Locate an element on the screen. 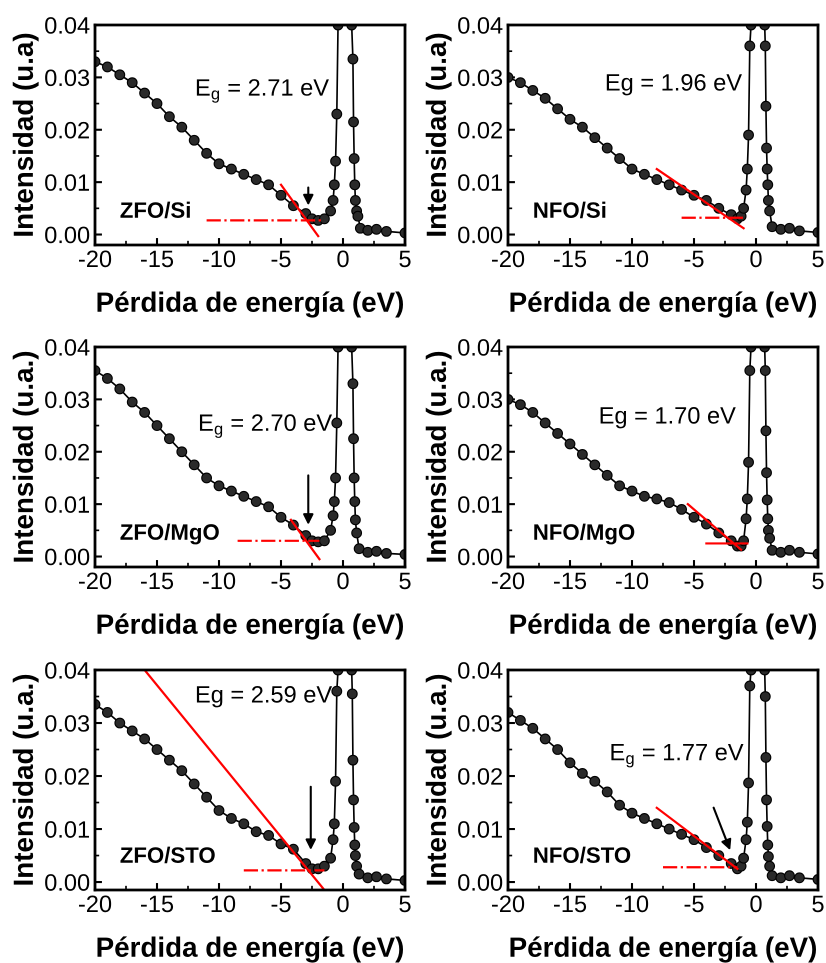  annotation: NFO/STO is located at coordinates (582, 855).